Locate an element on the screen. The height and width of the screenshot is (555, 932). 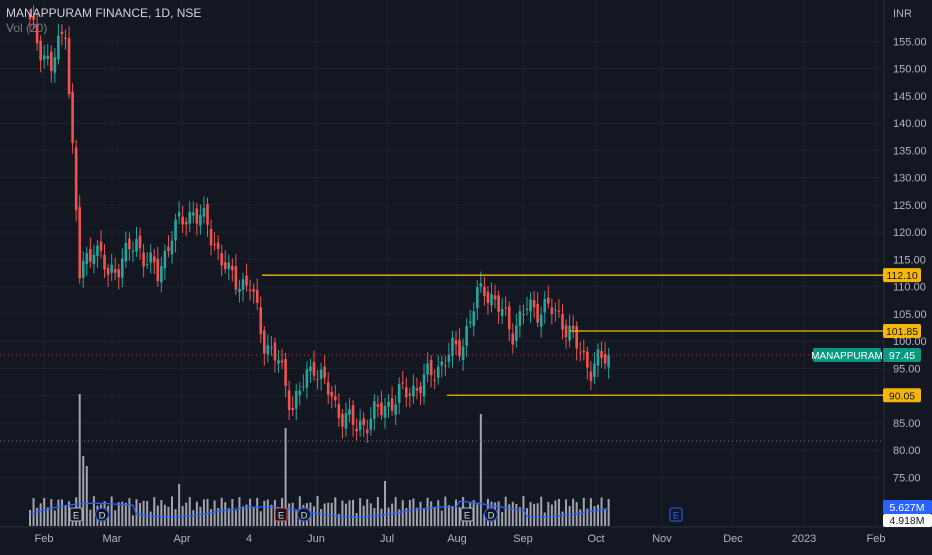
volume-indicator-label: Vol (20) is located at coordinates (27, 28).